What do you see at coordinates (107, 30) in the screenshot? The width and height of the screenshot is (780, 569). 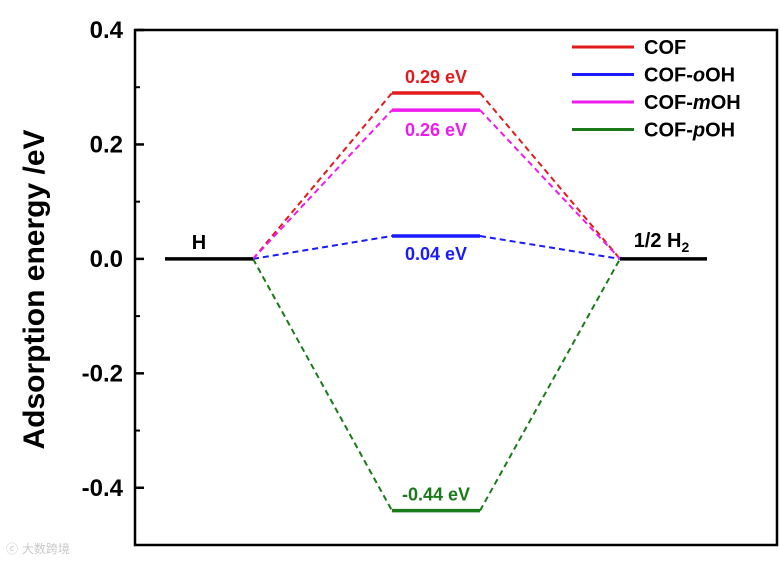 I see `y-tick-label: 0.4` at bounding box center [107, 30].